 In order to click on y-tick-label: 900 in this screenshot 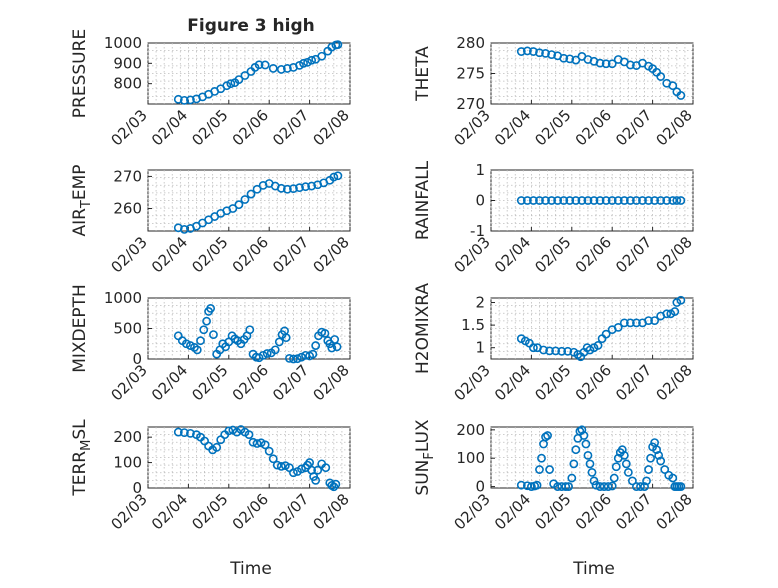, I will do `click(127, 63)`.